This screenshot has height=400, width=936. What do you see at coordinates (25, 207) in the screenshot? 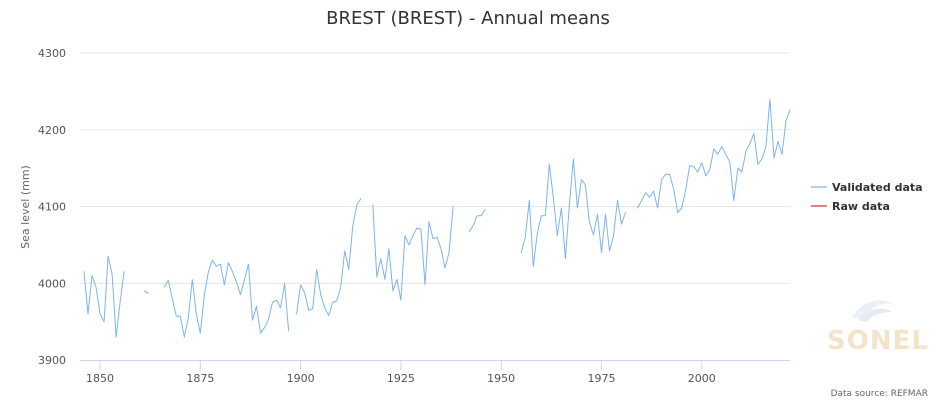
I see `y-axis-label: Sea level (mm)` at bounding box center [25, 207].